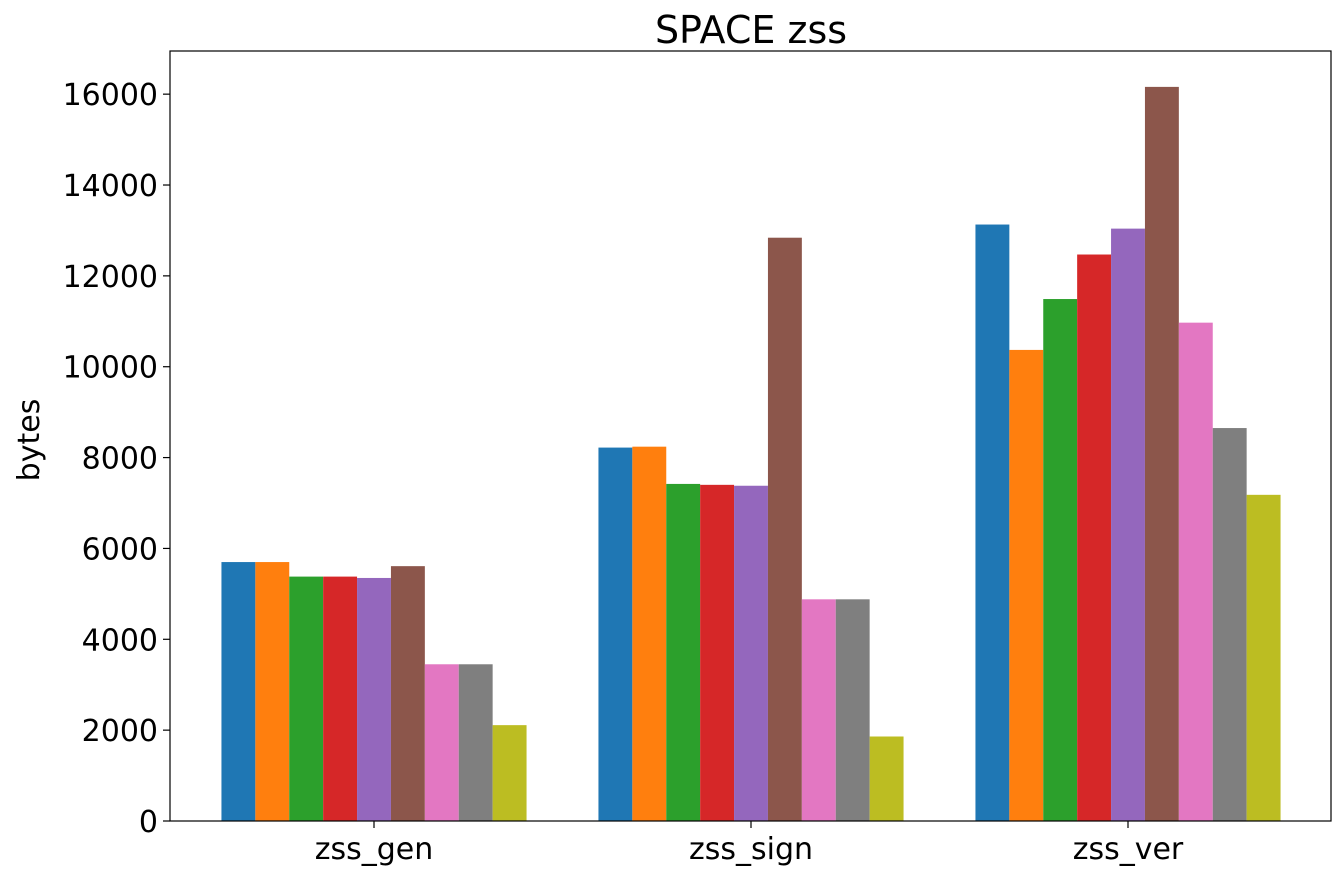 The width and height of the screenshot is (1342, 876). I want to click on bar-series-8-zss_gen, so click(475, 742).